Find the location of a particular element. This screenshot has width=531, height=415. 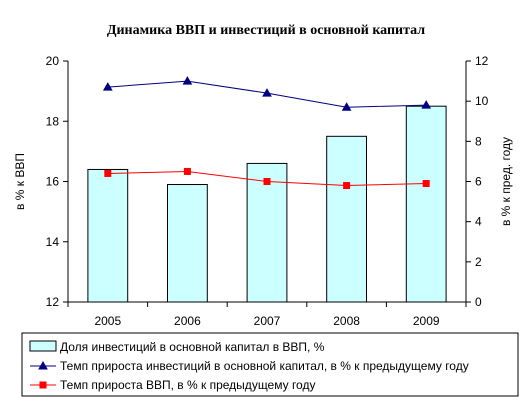

series-2-point-2009 is located at coordinates (426, 184).